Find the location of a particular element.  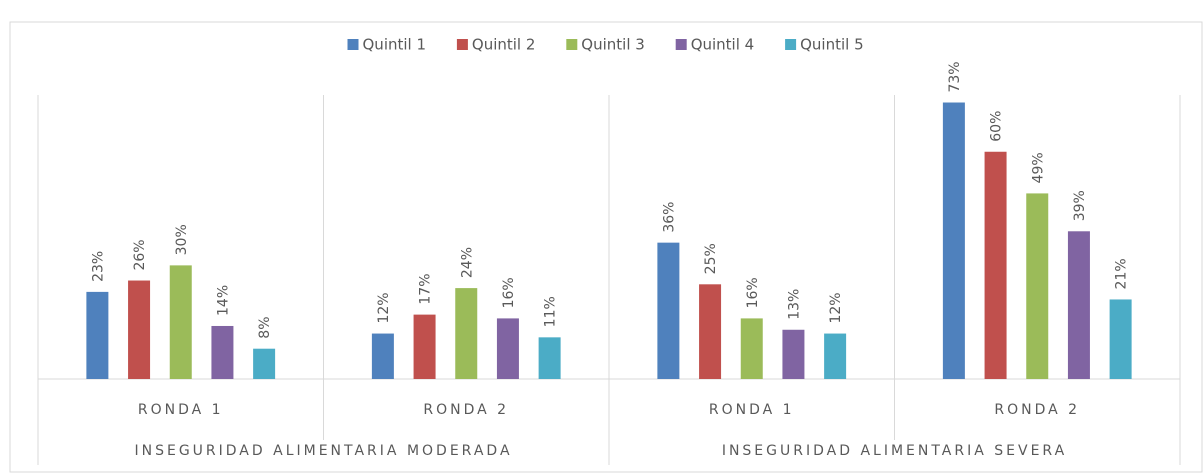

legend-label: Quintil 4 is located at coordinates (723, 45).